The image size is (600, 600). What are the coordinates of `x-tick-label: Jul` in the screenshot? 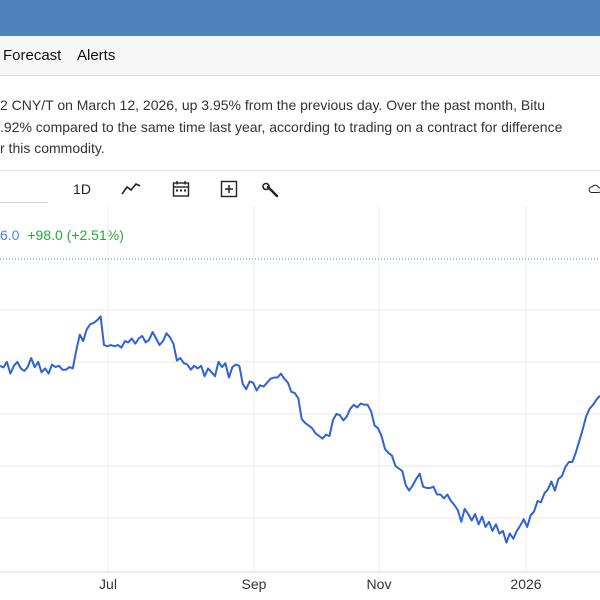 It's located at (108, 584).